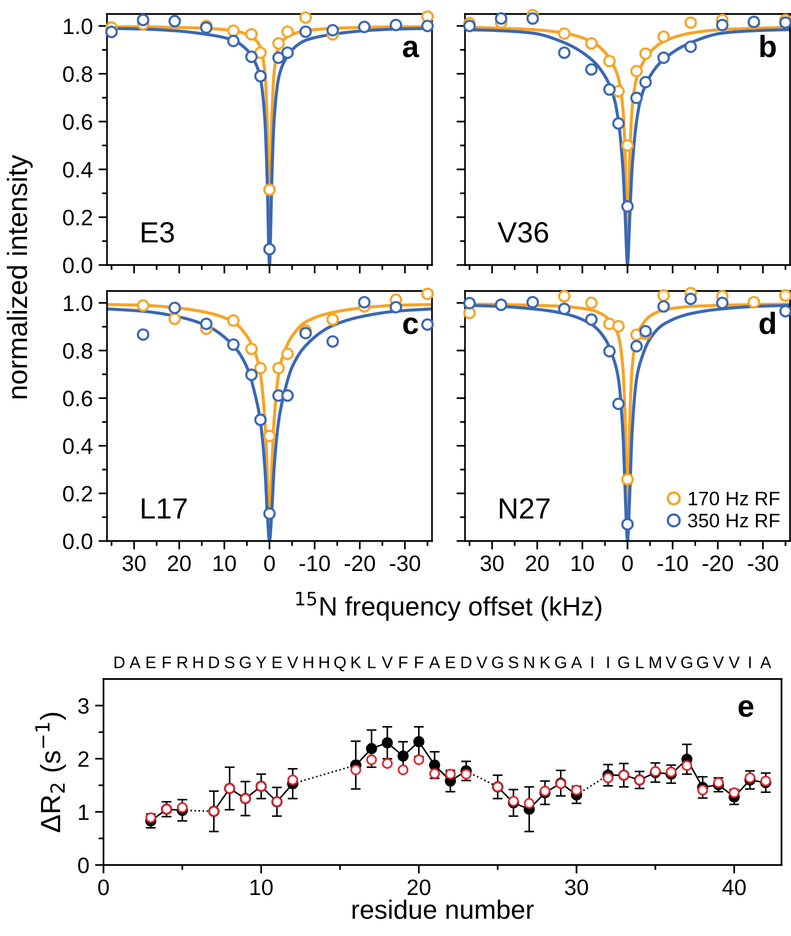  I want to click on legend-label: 170 Hz RF, so click(734, 499).